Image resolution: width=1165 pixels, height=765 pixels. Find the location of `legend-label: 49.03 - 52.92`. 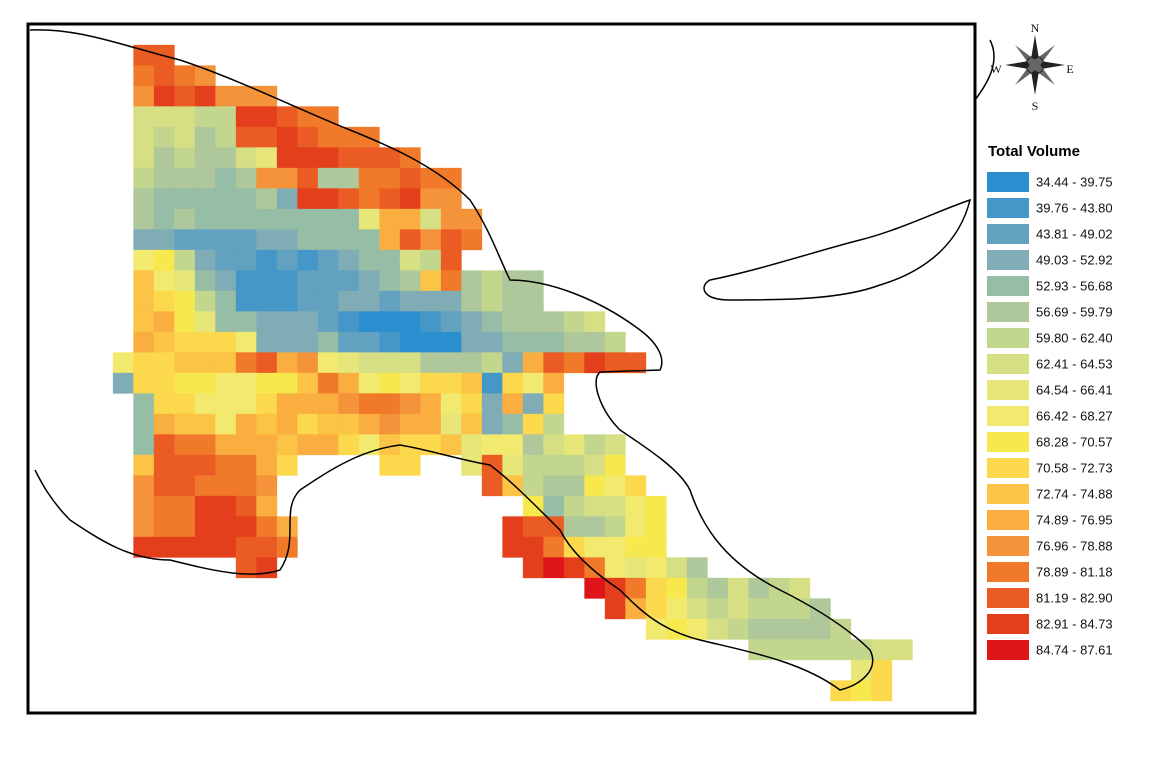

legend-label: 49.03 - 52.92 is located at coordinates (1074, 259).